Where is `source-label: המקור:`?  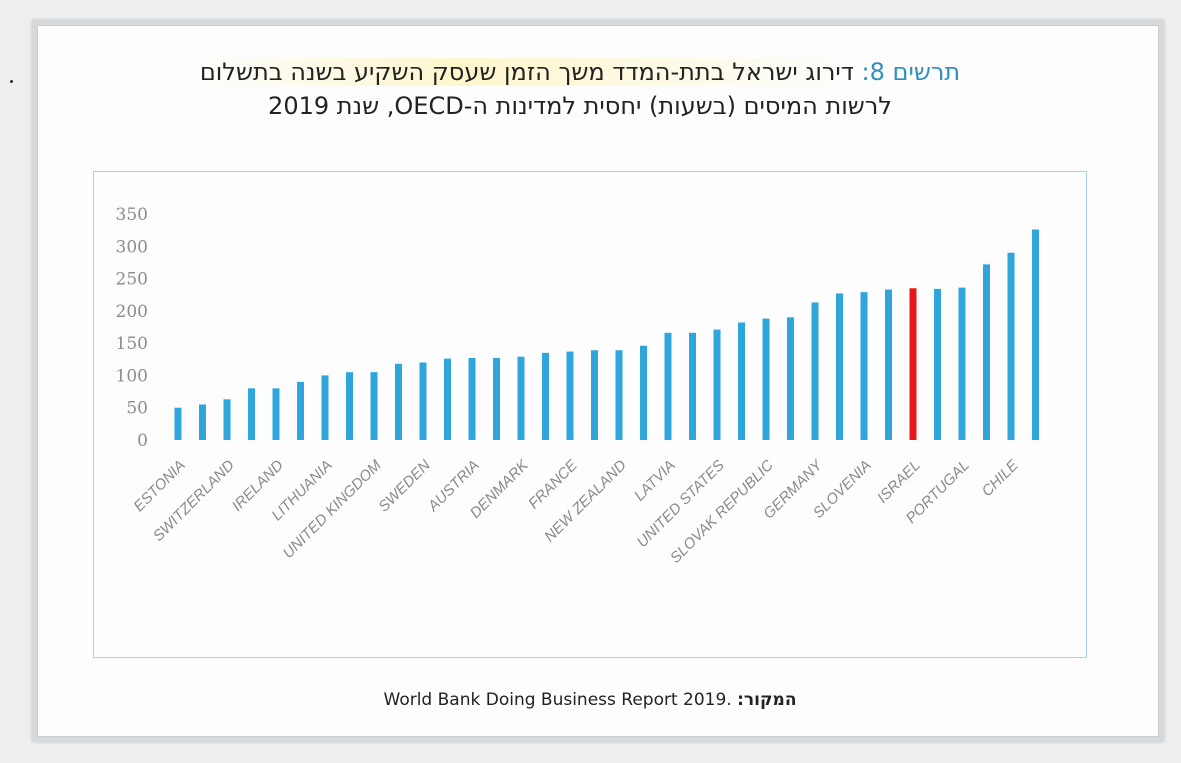
source-label: המקור: is located at coordinates (767, 700).